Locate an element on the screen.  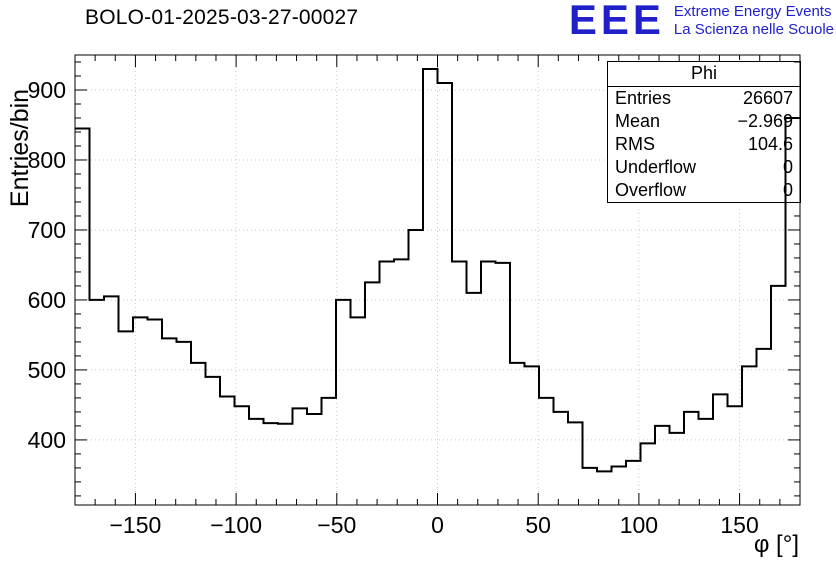
svg-text: 150 is located at coordinates (739, 525).